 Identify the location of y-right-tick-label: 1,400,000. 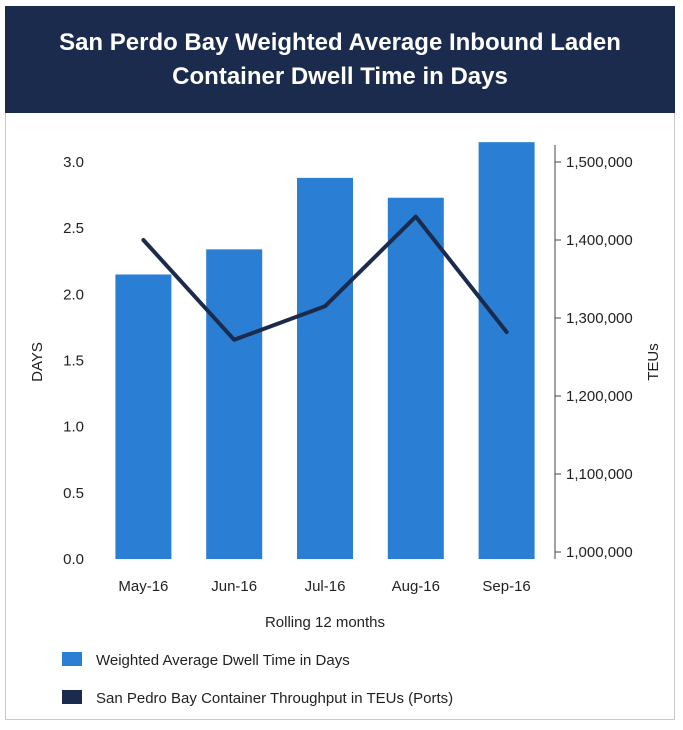
(599, 240).